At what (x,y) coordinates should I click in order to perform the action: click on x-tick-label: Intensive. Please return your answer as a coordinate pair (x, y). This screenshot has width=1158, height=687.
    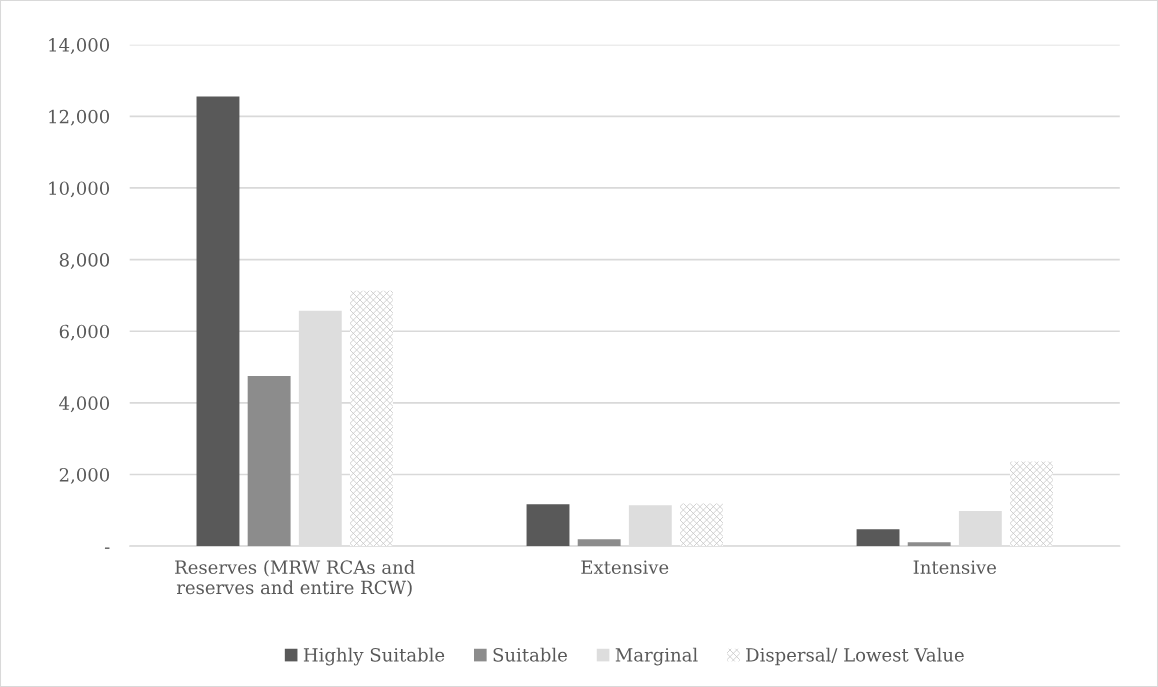
    Looking at the image, I should click on (954, 567).